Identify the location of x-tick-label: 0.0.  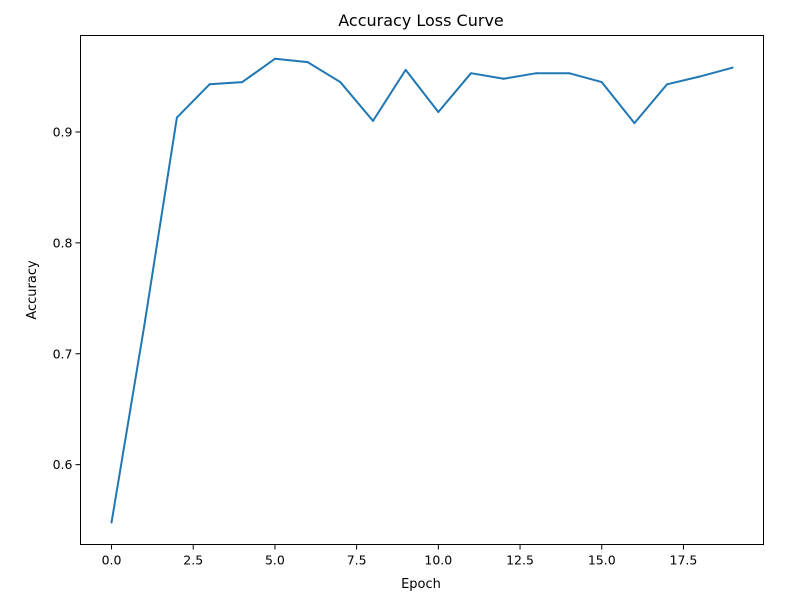
(112, 560).